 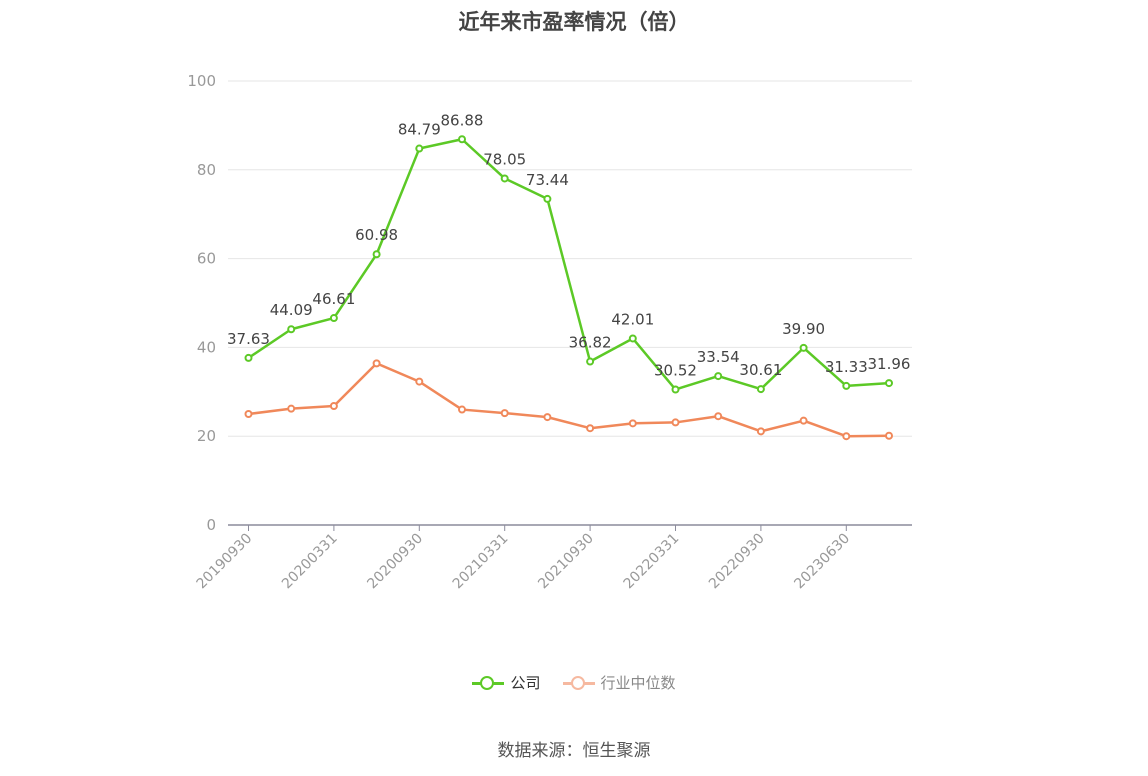 I want to click on x-tick-label: 20220930, so click(x=737, y=562).